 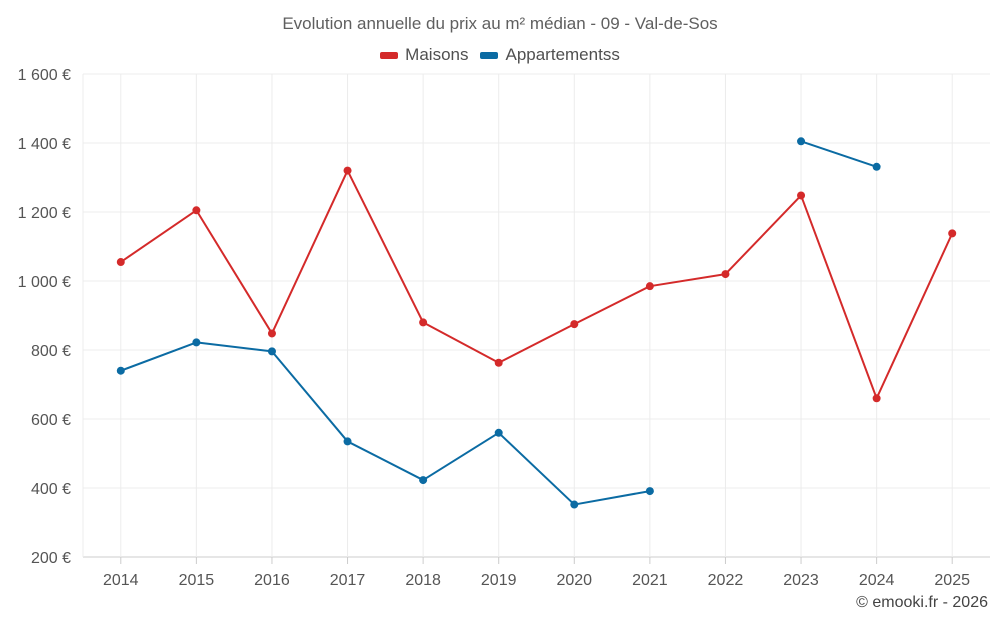 I want to click on y-tick-label: 1 200 €, so click(x=44, y=213).